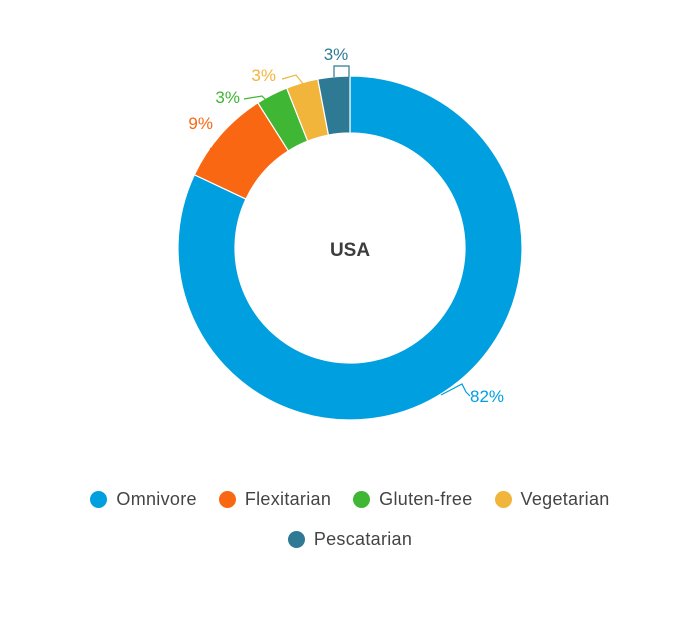 The height and width of the screenshot is (625, 700). I want to click on legend-dot-vegetarian, so click(503, 499).